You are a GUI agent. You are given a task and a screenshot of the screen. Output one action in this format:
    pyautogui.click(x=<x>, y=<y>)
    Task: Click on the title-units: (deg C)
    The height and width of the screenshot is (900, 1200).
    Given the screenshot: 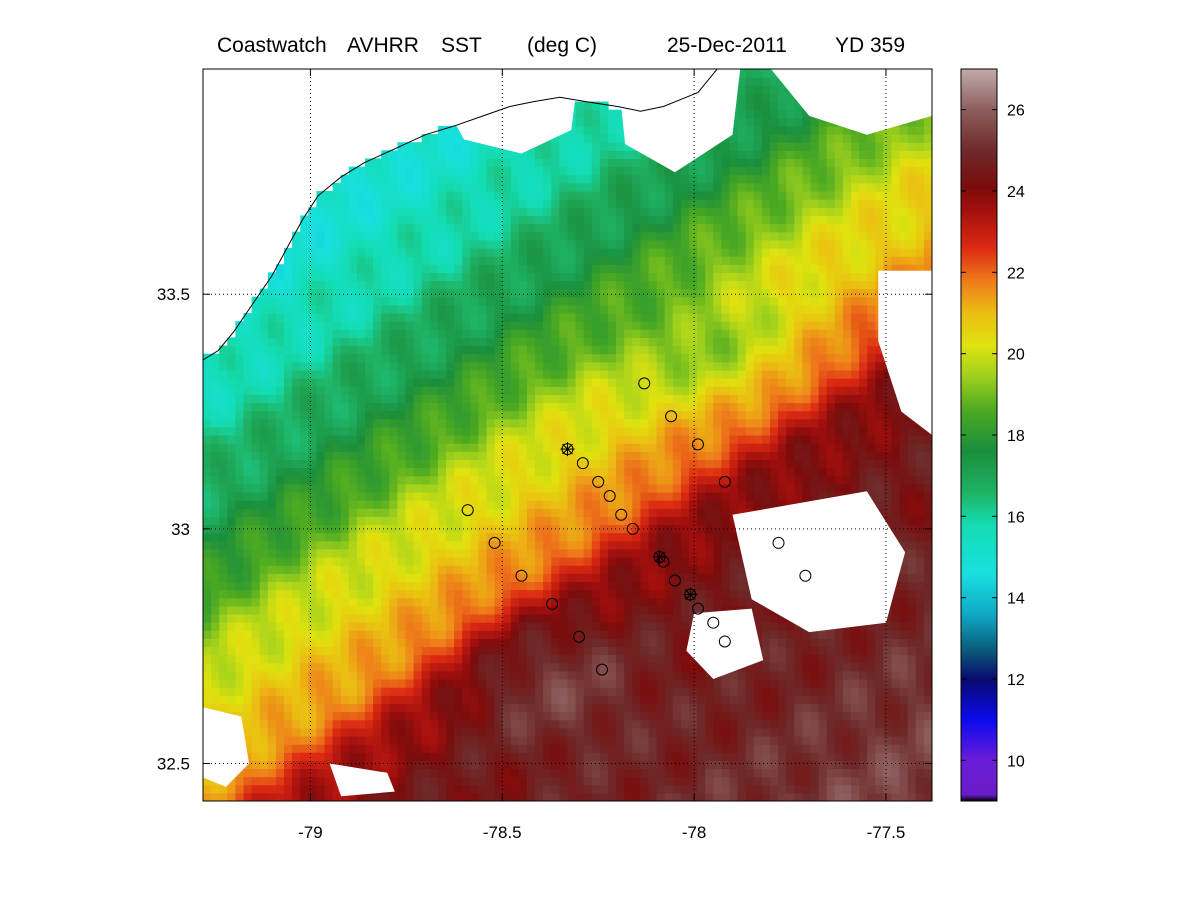 What is the action you would take?
    pyautogui.click(x=562, y=45)
    